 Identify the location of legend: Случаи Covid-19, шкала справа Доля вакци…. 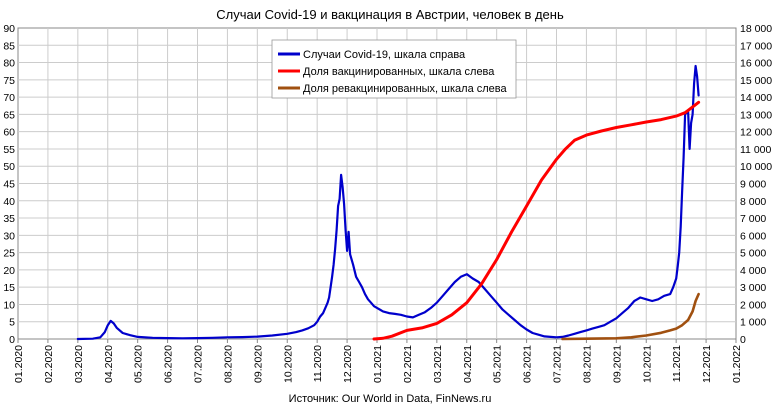
(394, 69).